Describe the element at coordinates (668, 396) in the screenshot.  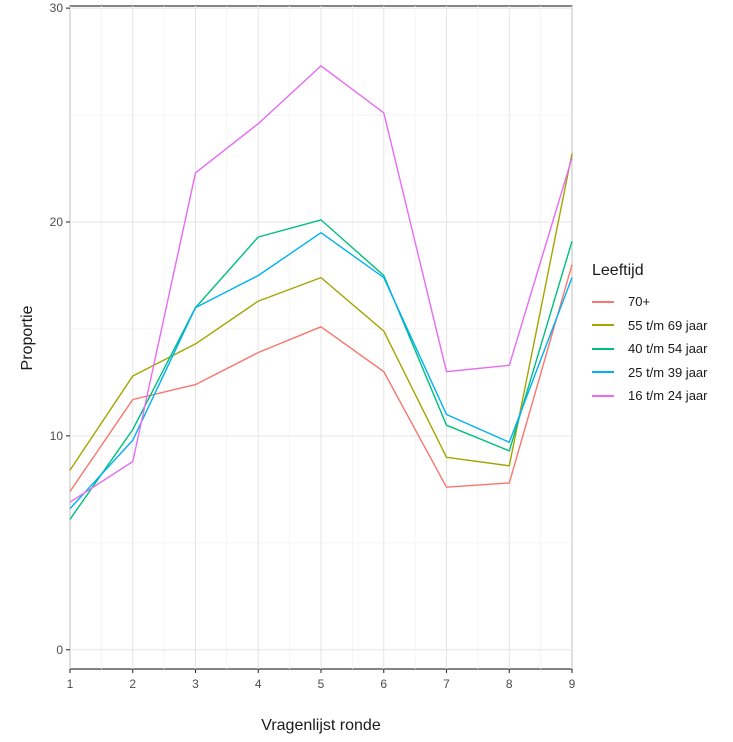
I see `legend-label: 16 t/m 24 jaar` at that location.